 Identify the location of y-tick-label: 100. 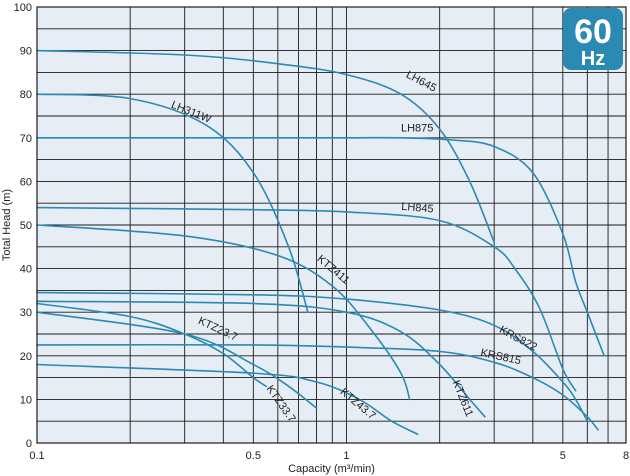
(23, 8).